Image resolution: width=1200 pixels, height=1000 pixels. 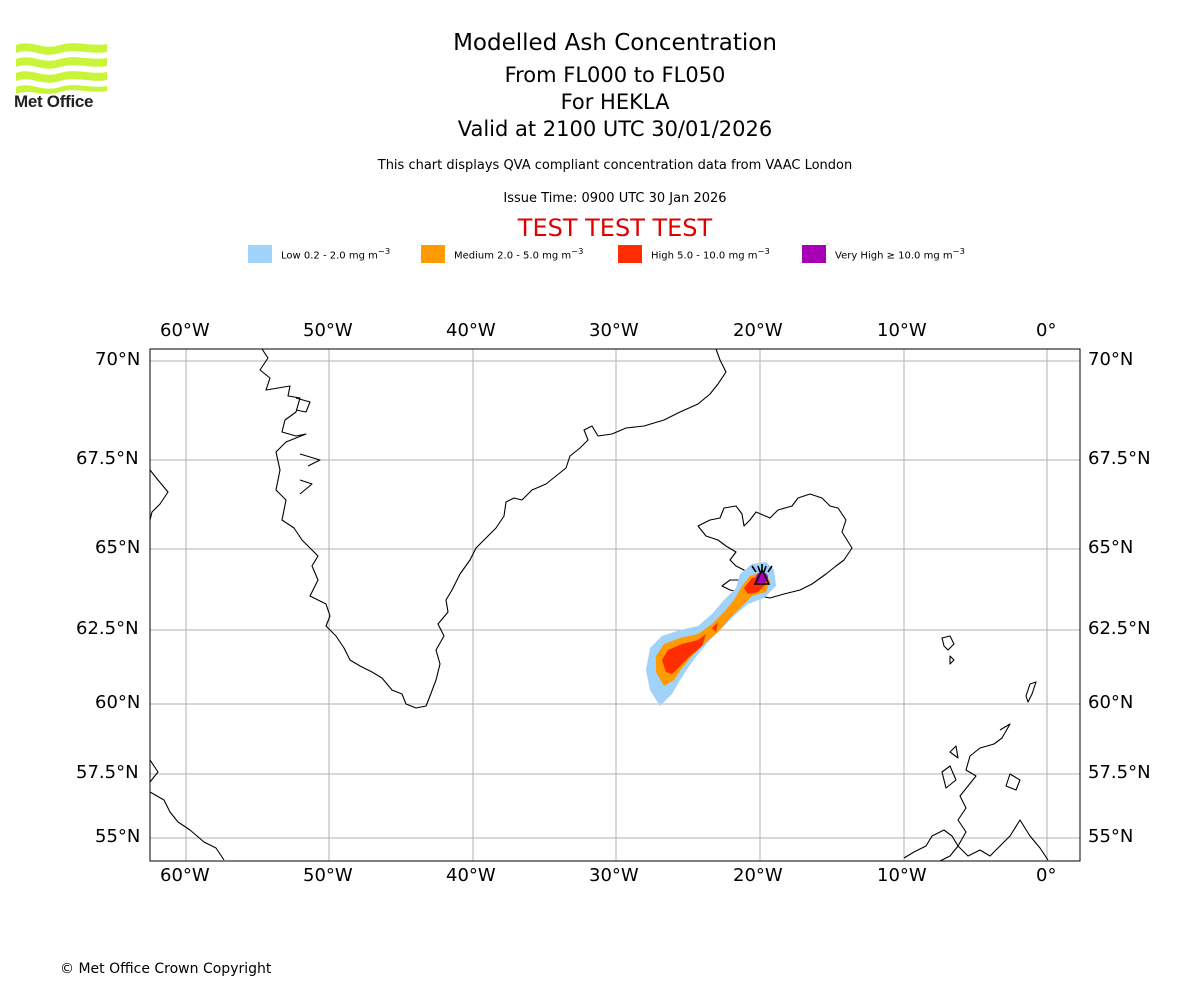 I want to click on lon-tick-bottom: 0°, so click(x=1046, y=875).